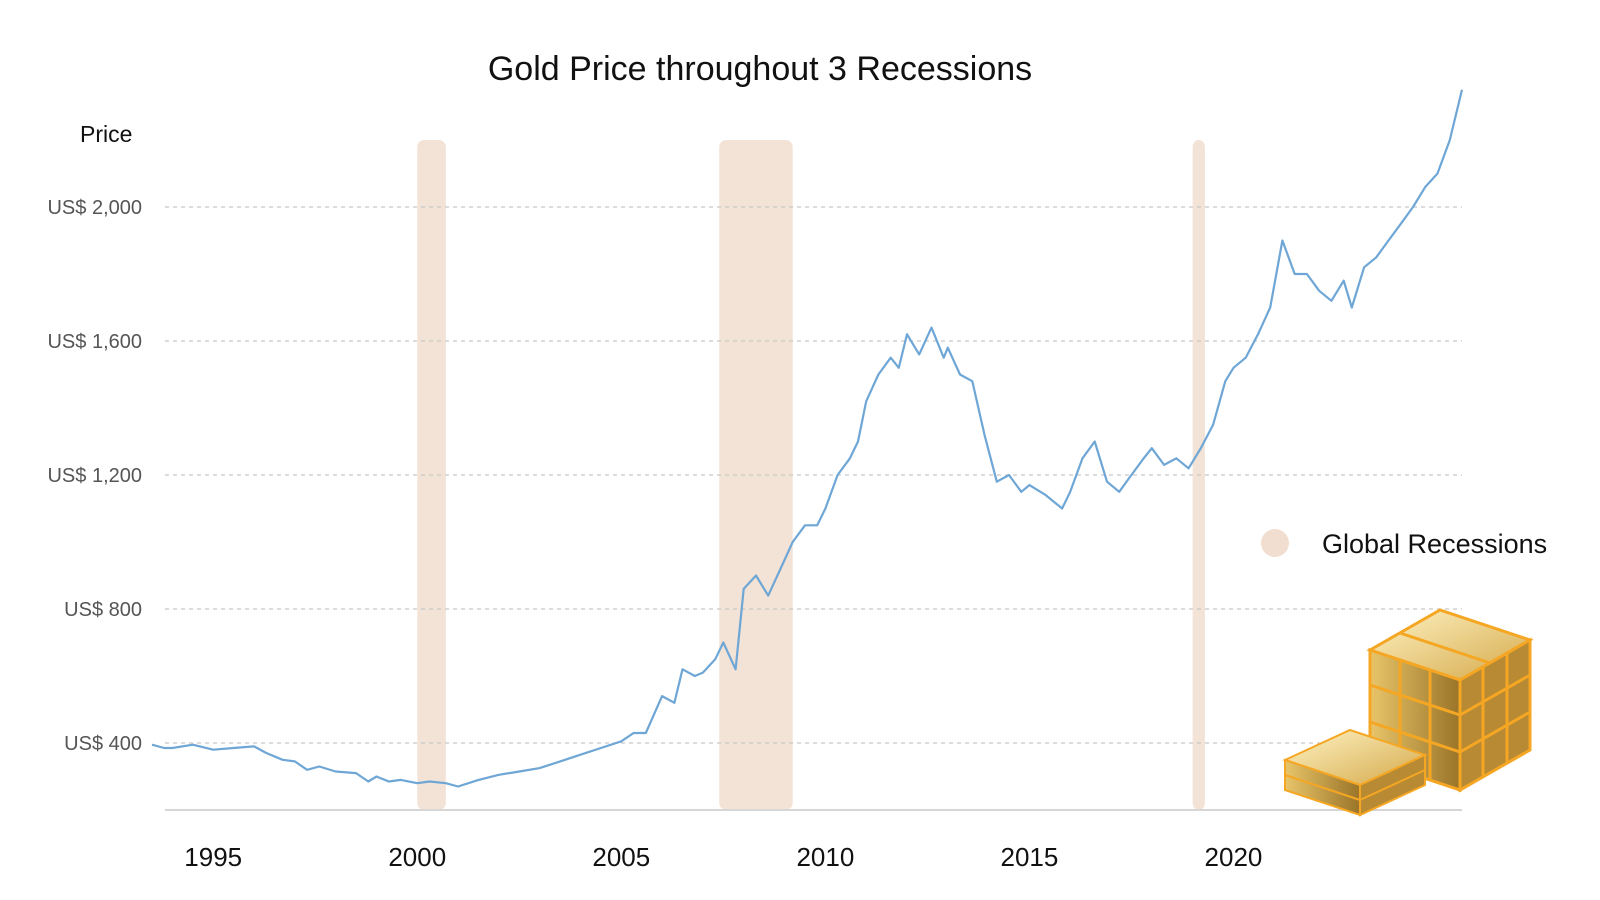  What do you see at coordinates (103, 610) in the screenshot?
I see `y-tick-label: US$ 800` at bounding box center [103, 610].